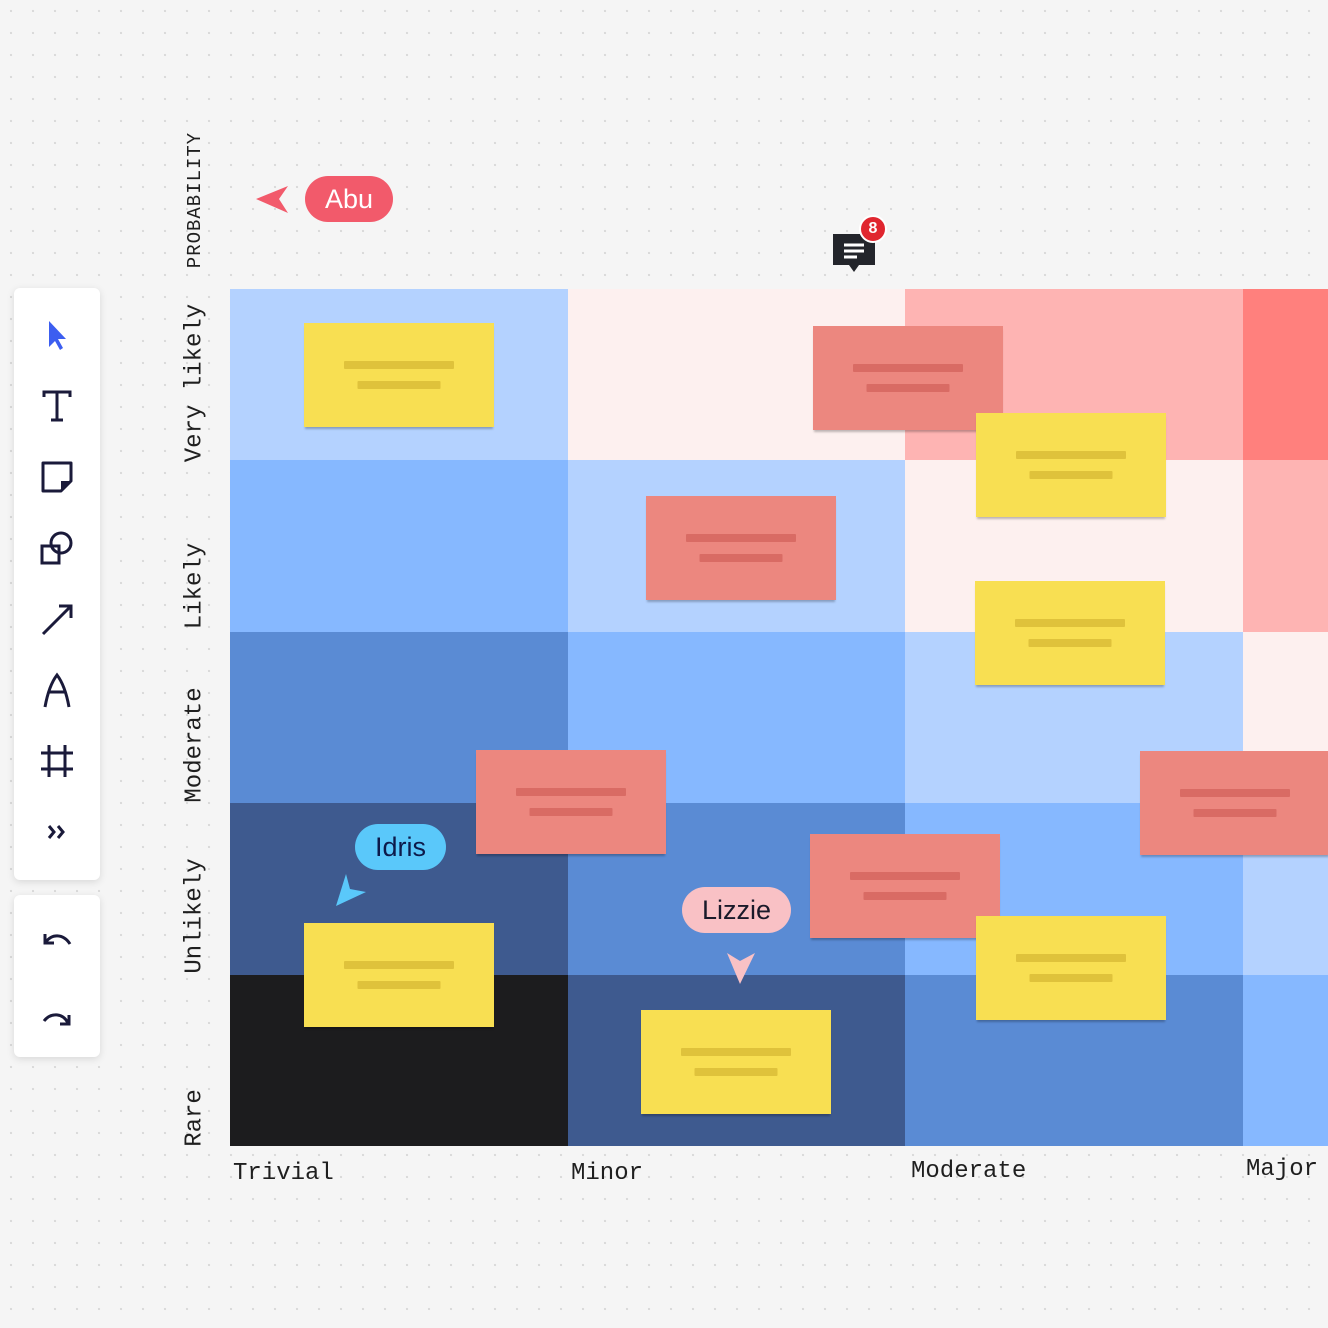 The height and width of the screenshot is (1328, 1328). I want to click on redo-icon, so click(56, 1019).